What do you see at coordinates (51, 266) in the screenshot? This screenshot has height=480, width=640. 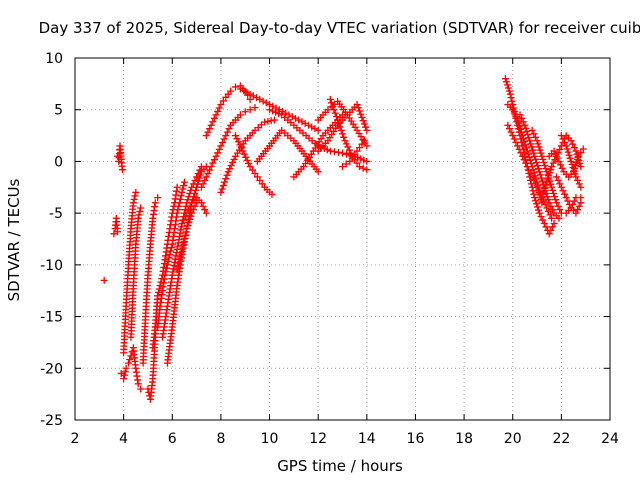 I see `y-tick-label: -10` at bounding box center [51, 266].